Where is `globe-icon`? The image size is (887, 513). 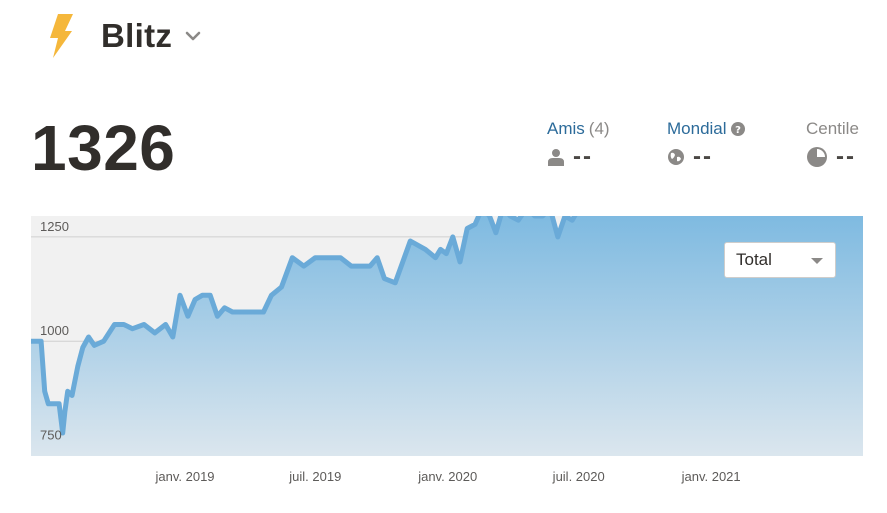 globe-icon is located at coordinates (676, 157).